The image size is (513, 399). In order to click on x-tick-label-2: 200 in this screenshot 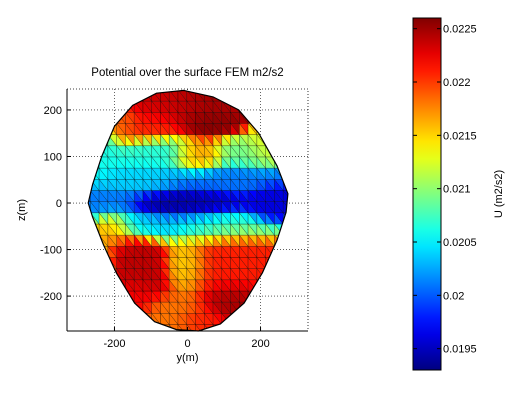, I will do `click(260, 344)`.